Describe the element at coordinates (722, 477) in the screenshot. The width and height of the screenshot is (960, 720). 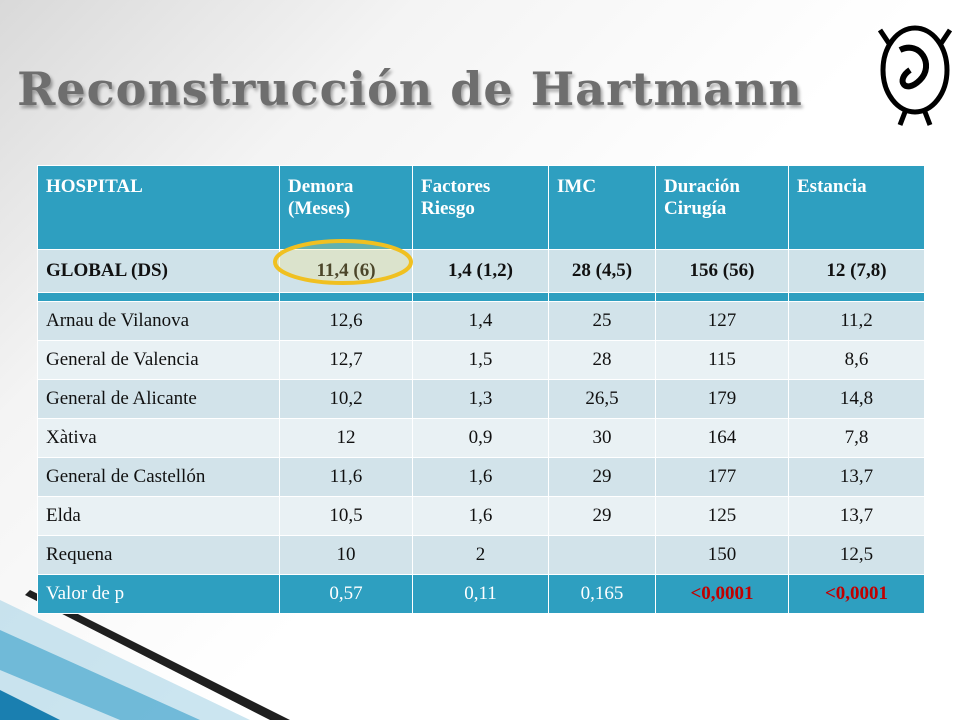
I see `table-cell: 177` at that location.